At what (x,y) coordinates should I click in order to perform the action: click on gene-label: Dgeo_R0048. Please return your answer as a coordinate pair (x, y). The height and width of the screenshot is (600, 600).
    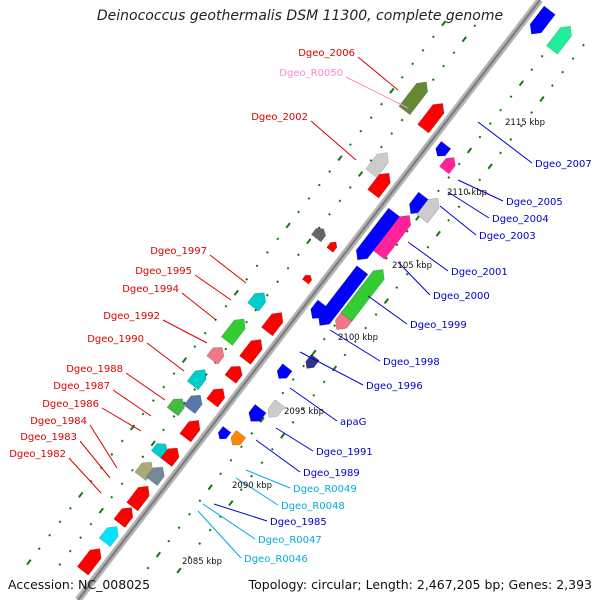
    Looking at the image, I should click on (313, 506).